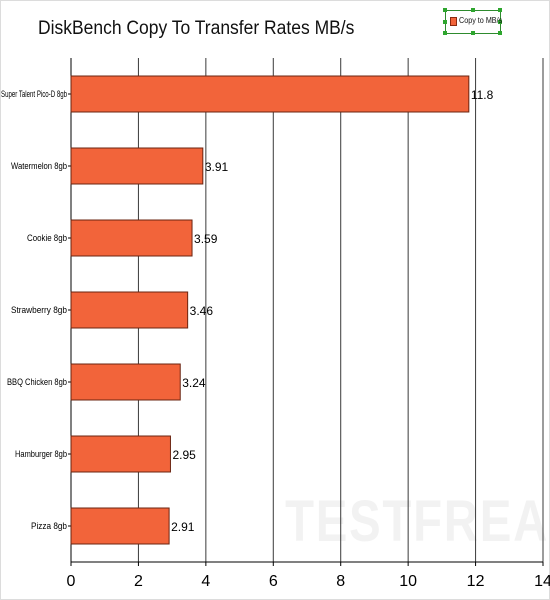 The height and width of the screenshot is (600, 550). Describe the element at coordinates (37, 382) in the screenshot. I see `category-label: BBQ Chicken 8gb` at that location.